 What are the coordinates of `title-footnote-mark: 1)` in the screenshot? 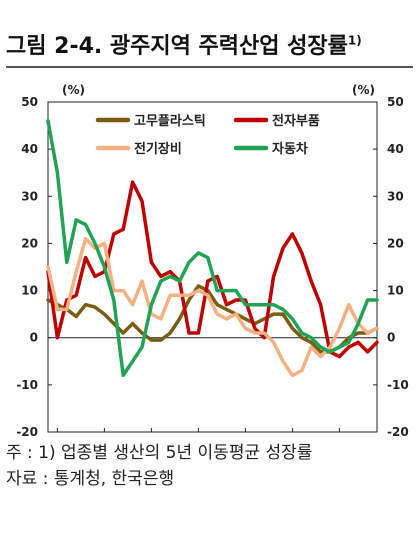 It's located at (354, 40).